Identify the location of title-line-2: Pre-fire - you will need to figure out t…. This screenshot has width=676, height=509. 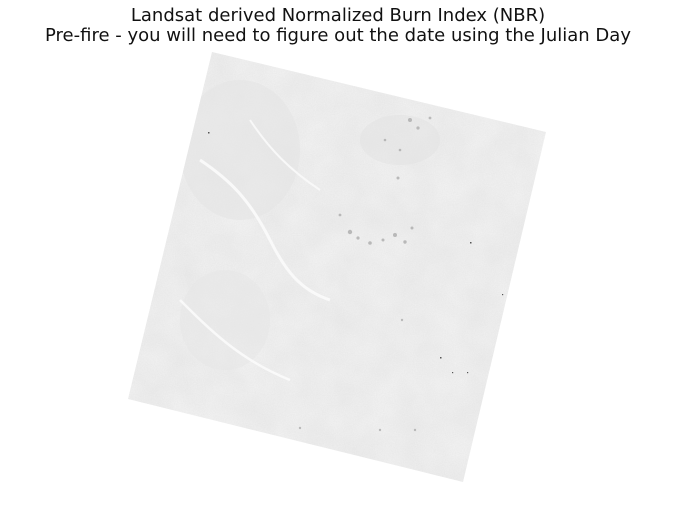
(338, 35).